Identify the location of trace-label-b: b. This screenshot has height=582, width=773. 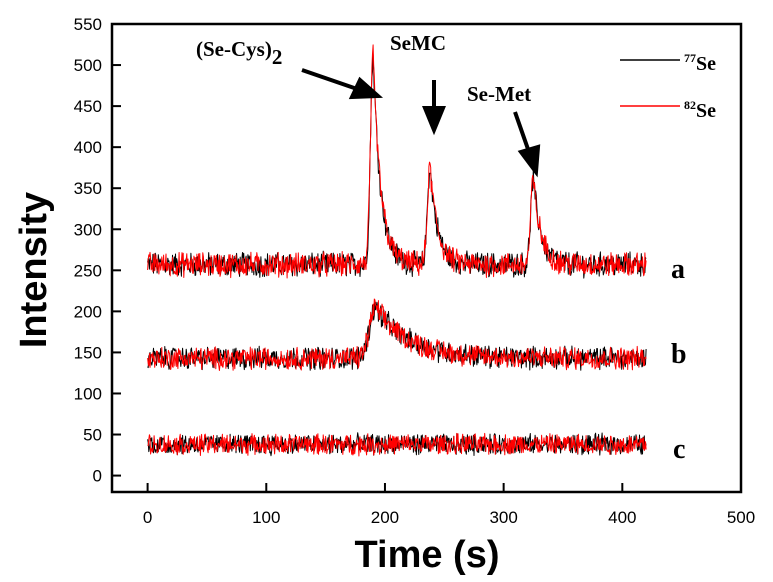
(679, 354).